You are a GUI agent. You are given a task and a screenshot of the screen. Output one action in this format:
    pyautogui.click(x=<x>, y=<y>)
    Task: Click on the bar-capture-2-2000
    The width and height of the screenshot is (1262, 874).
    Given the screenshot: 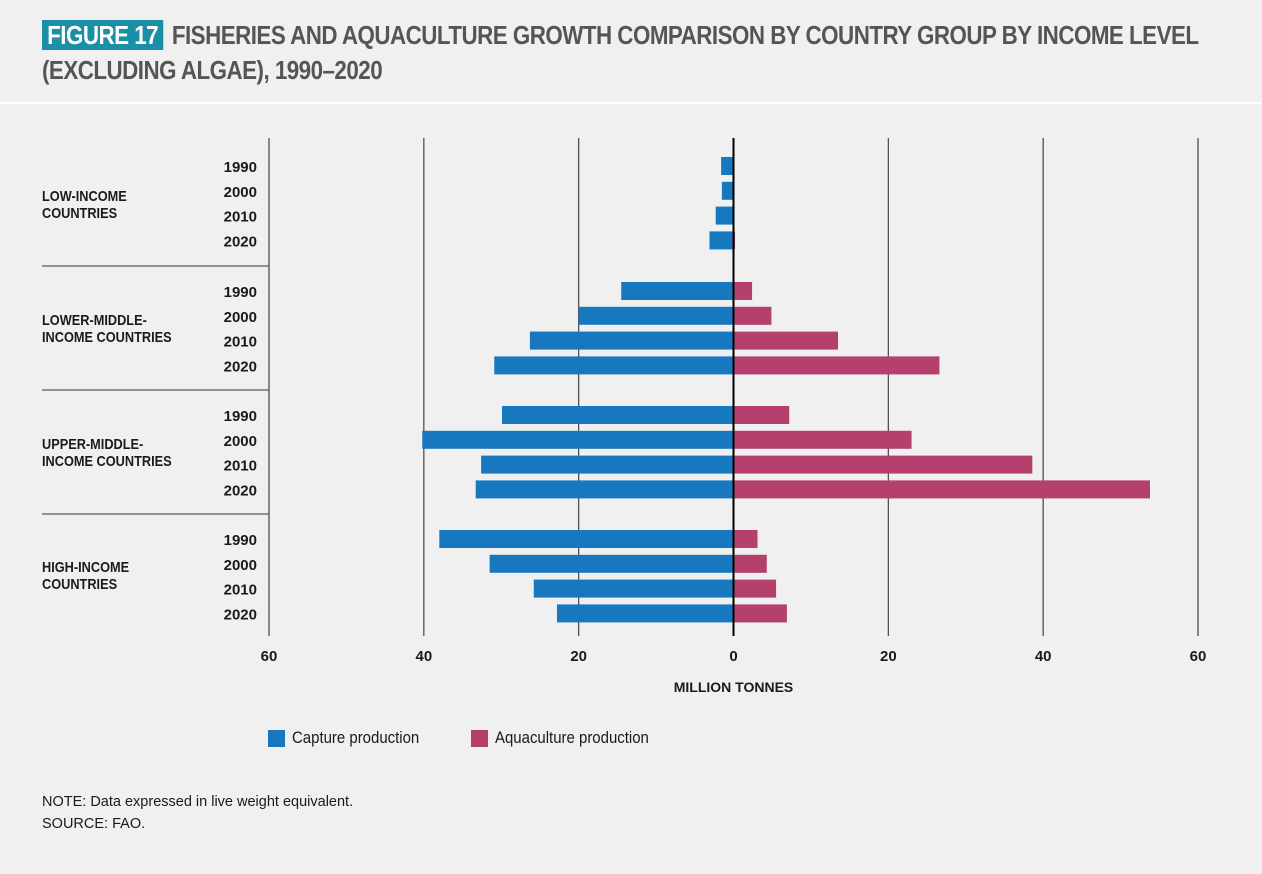 What is the action you would take?
    pyautogui.click(x=578, y=439)
    